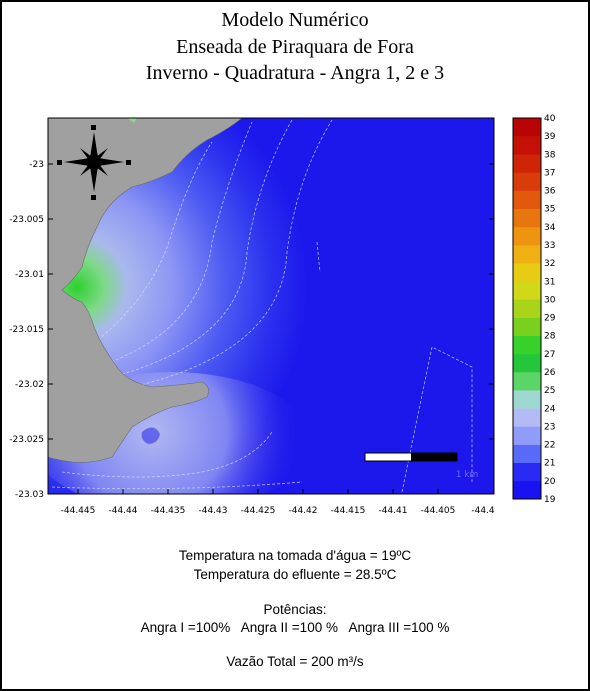 This screenshot has width=590, height=691. What do you see at coordinates (421, 466) in the screenshot?
I see `scale-bar: 0 1 km` at bounding box center [421, 466].